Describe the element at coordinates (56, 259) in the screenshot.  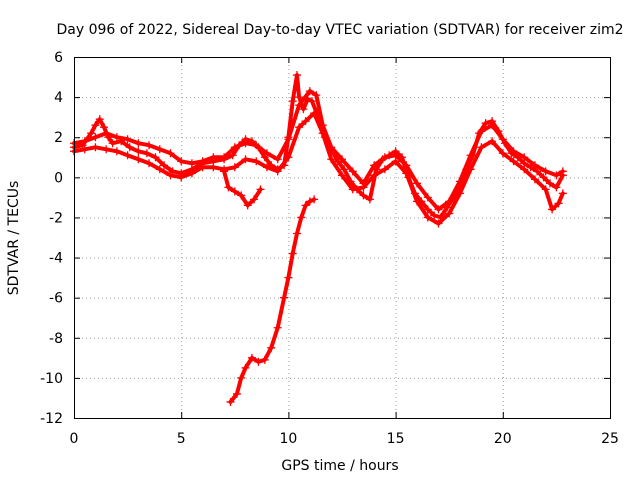
I see `y-tick-label: -4` at that location.